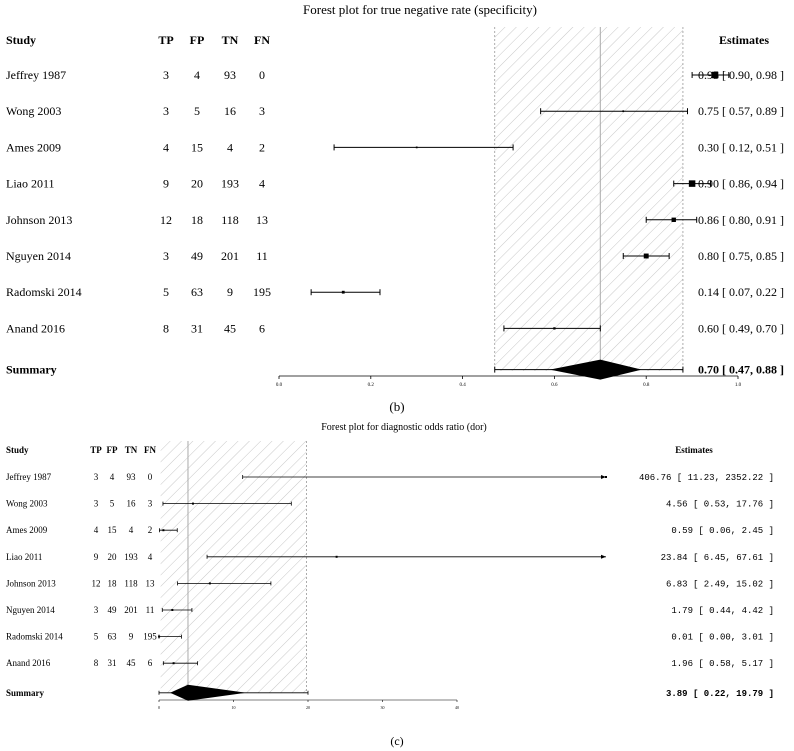  What do you see at coordinates (457, 707) in the screenshot?
I see `panel-c-tick-label: 40` at bounding box center [457, 707].